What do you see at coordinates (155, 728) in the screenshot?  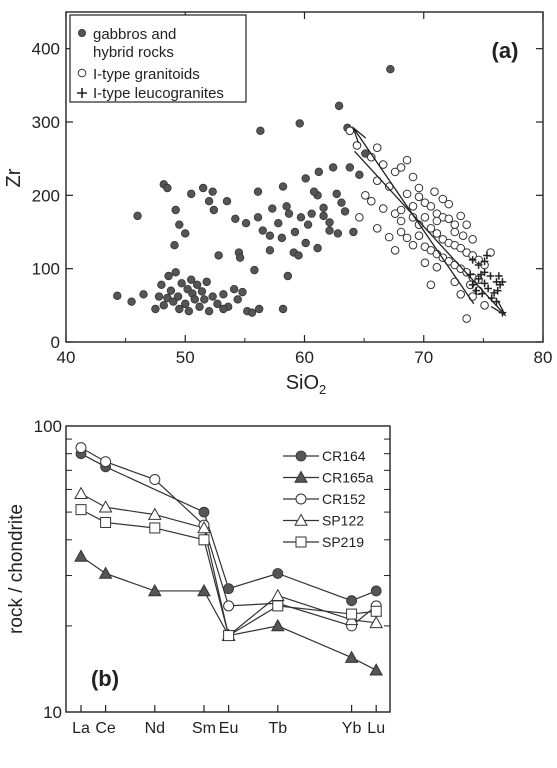 I see `x-tick-label: Nd` at bounding box center [155, 728].